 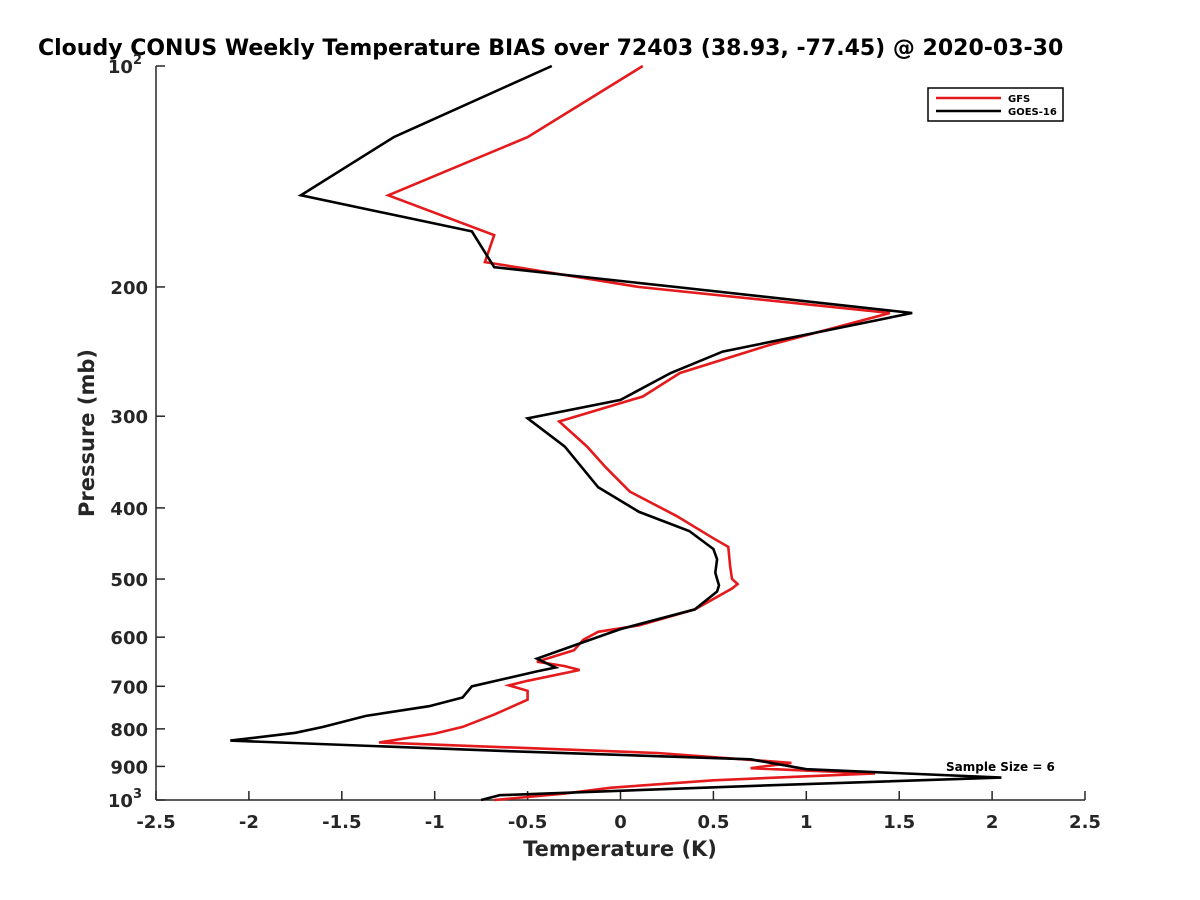 What do you see at coordinates (129, 687) in the screenshot?
I see `y-tick-label: 700` at bounding box center [129, 687].